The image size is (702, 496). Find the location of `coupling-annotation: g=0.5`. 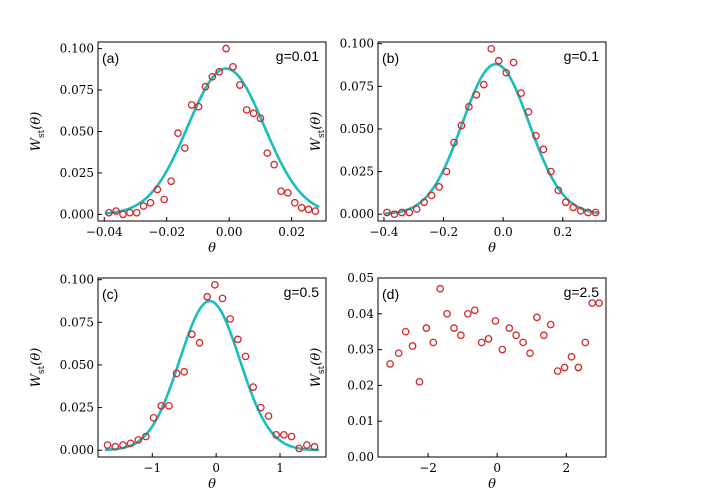

coupling-annotation: g=0.5 is located at coordinates (302, 292).